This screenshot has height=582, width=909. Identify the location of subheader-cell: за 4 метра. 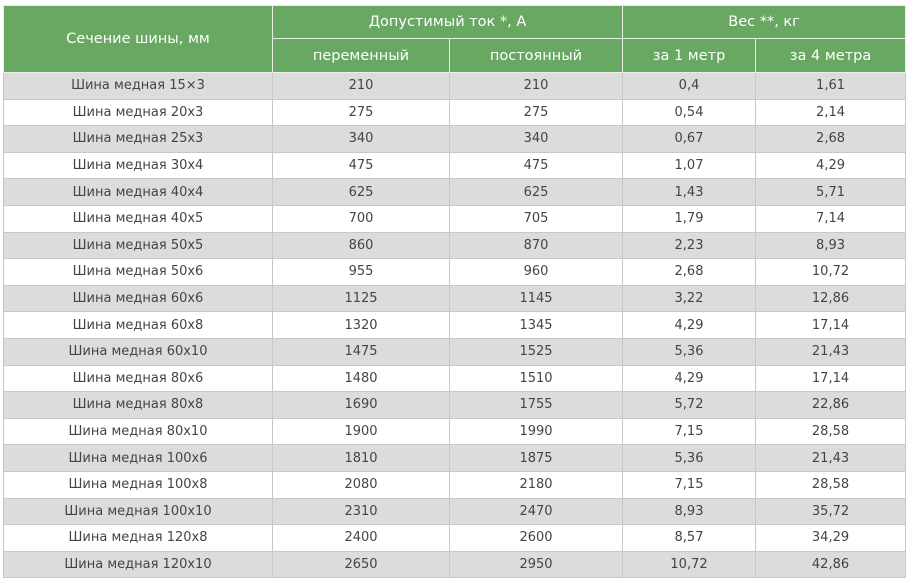
(831, 55).